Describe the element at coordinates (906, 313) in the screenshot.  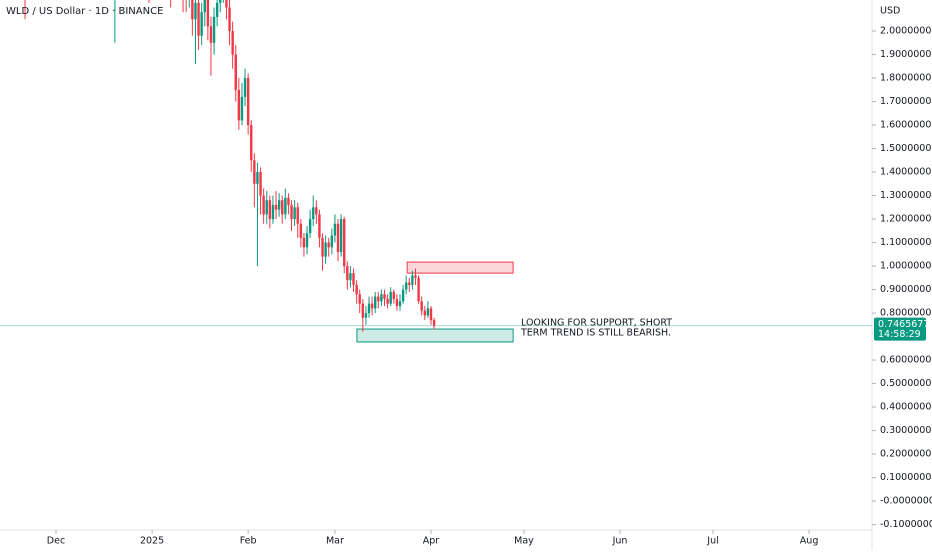
I see `y-tick-label: 0.80000000` at that location.